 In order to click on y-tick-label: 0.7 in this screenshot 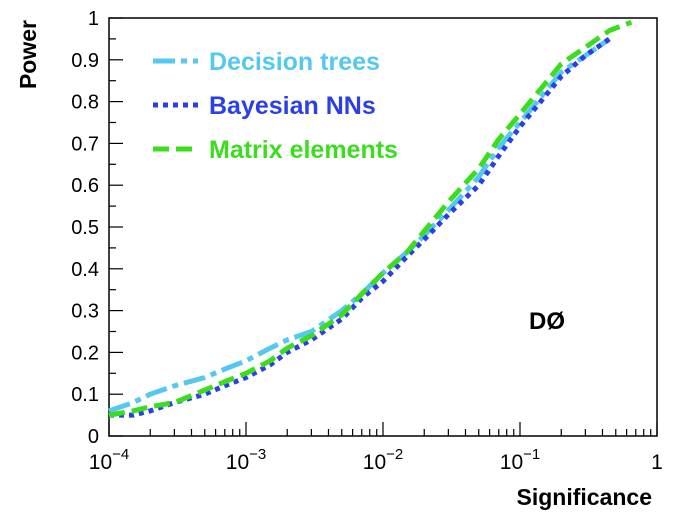, I will do `click(85, 144)`.